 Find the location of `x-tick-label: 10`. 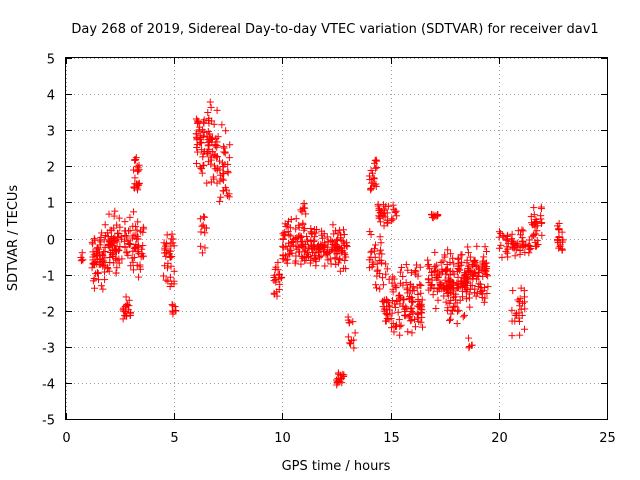

x-tick-label: 10 is located at coordinates (282, 438).